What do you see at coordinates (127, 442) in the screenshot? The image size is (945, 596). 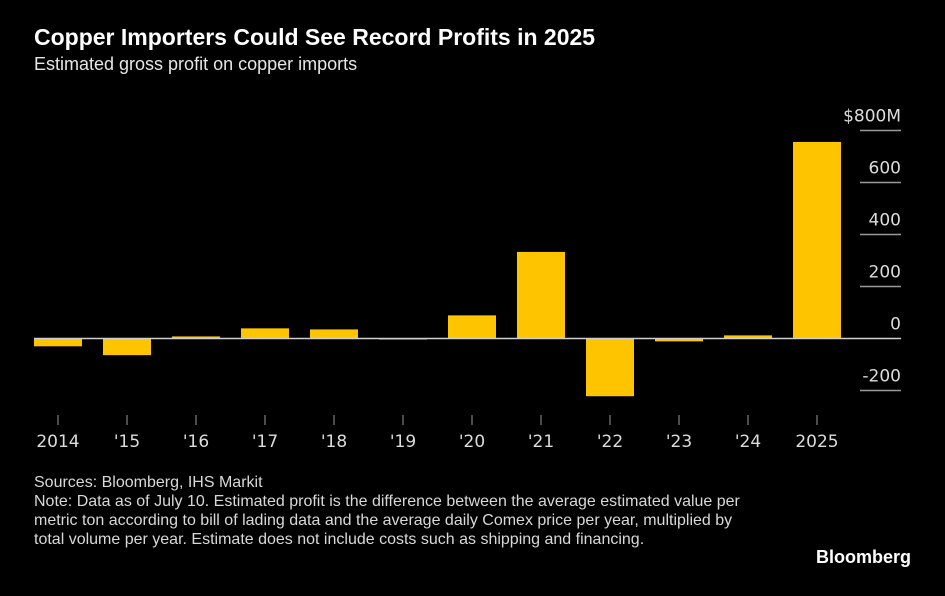 I see `x-tick-label: '15` at bounding box center [127, 442].